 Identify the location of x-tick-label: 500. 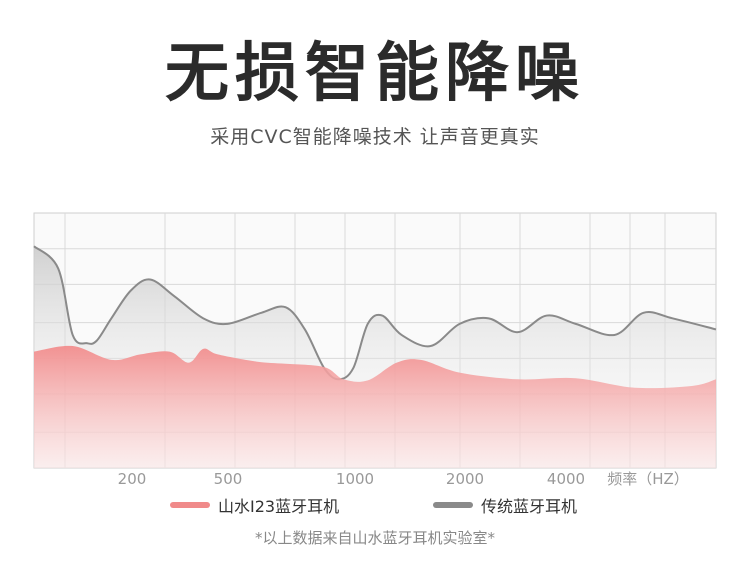
(228, 479).